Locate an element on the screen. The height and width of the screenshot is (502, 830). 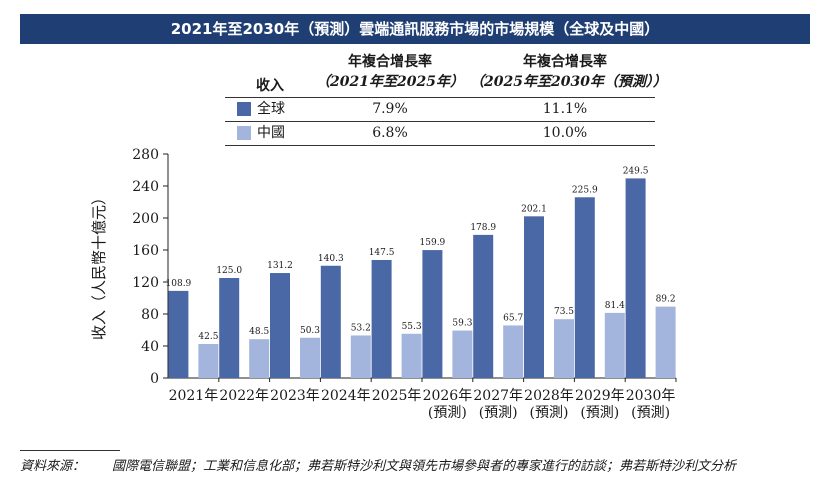
data-label-global: 249.5 is located at coordinates (636, 171).